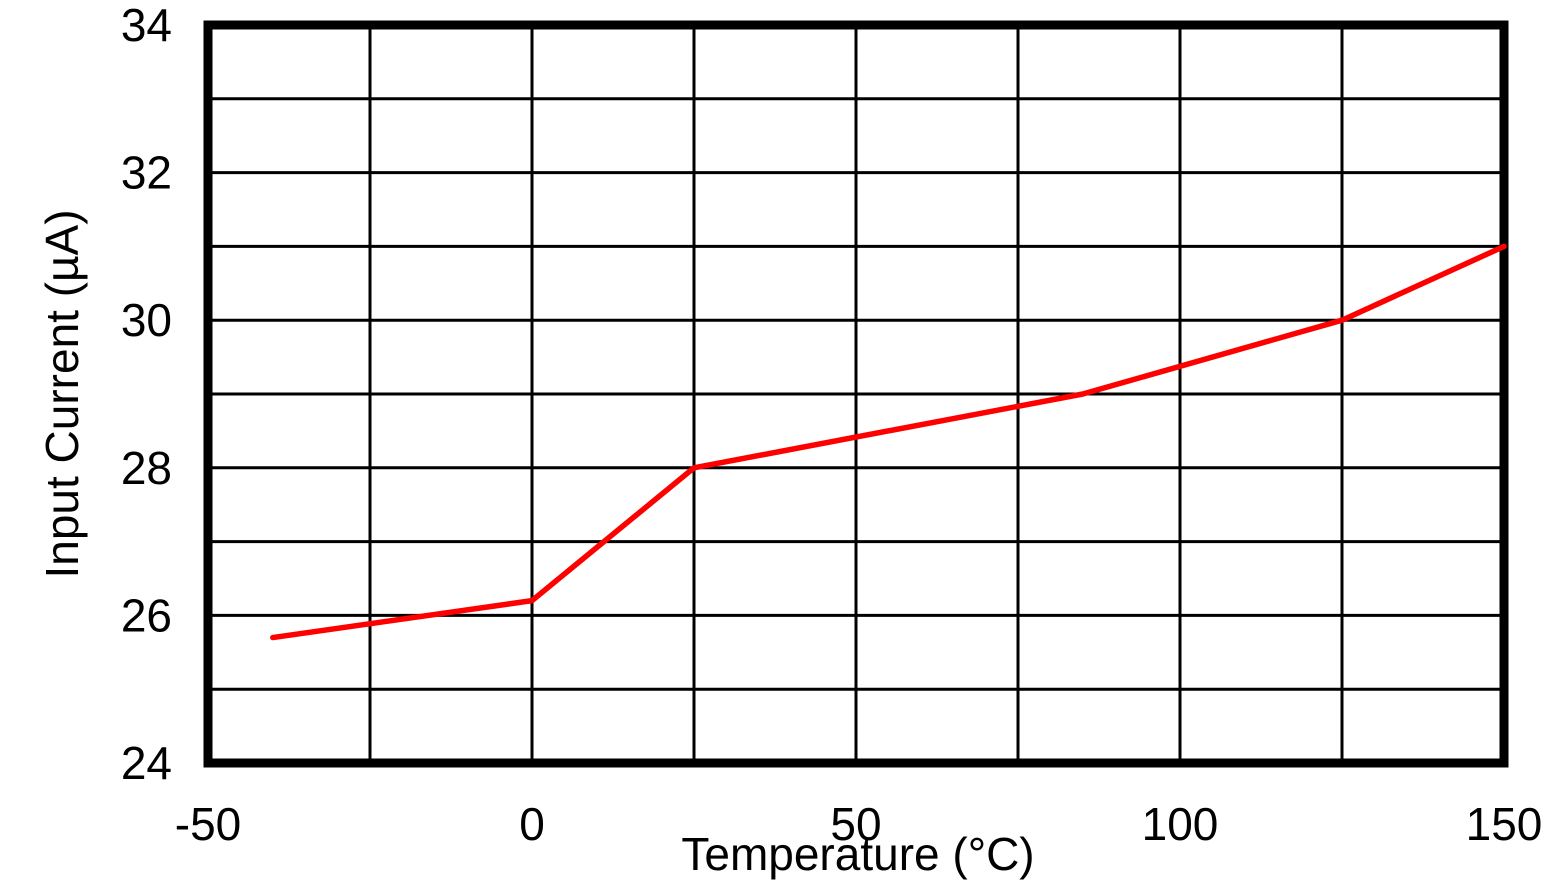  What do you see at coordinates (146, 615) in the screenshot?
I see `y-tick-label: 26` at bounding box center [146, 615].